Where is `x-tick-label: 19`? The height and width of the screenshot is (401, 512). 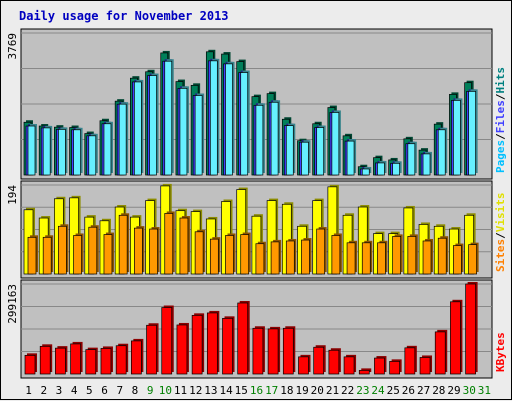
x-tick-label: 19 is located at coordinates (301, 390).